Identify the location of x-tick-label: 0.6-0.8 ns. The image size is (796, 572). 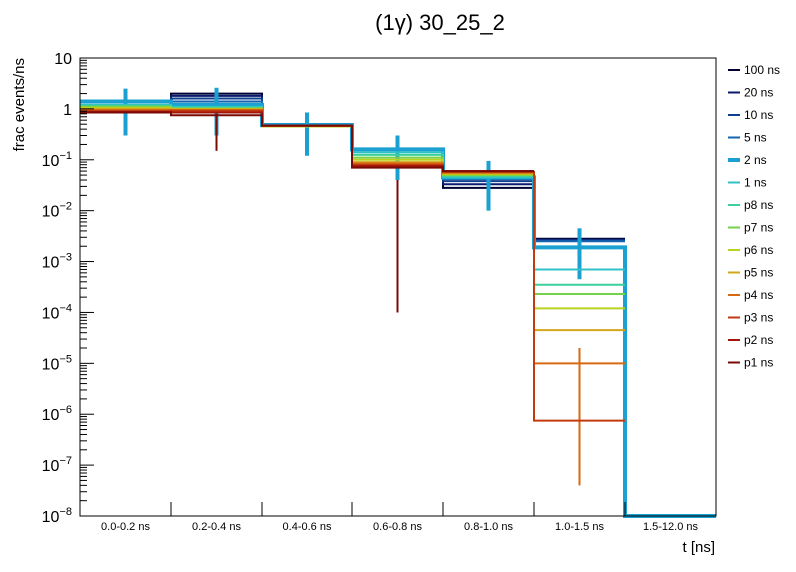
(397, 527).